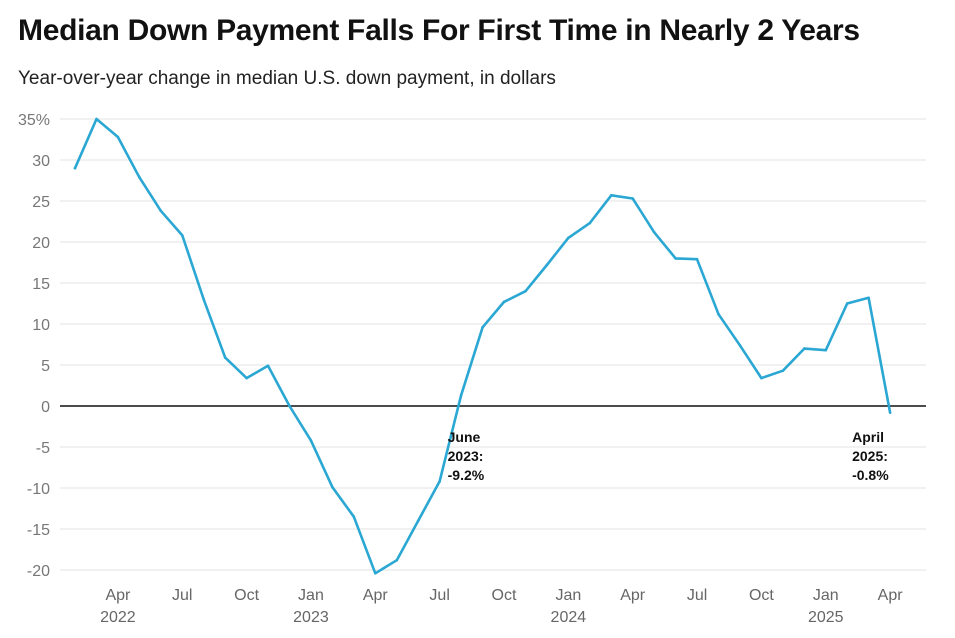 The image size is (955, 638). I want to click on x-tick-year-label: 2024, so click(569, 617).